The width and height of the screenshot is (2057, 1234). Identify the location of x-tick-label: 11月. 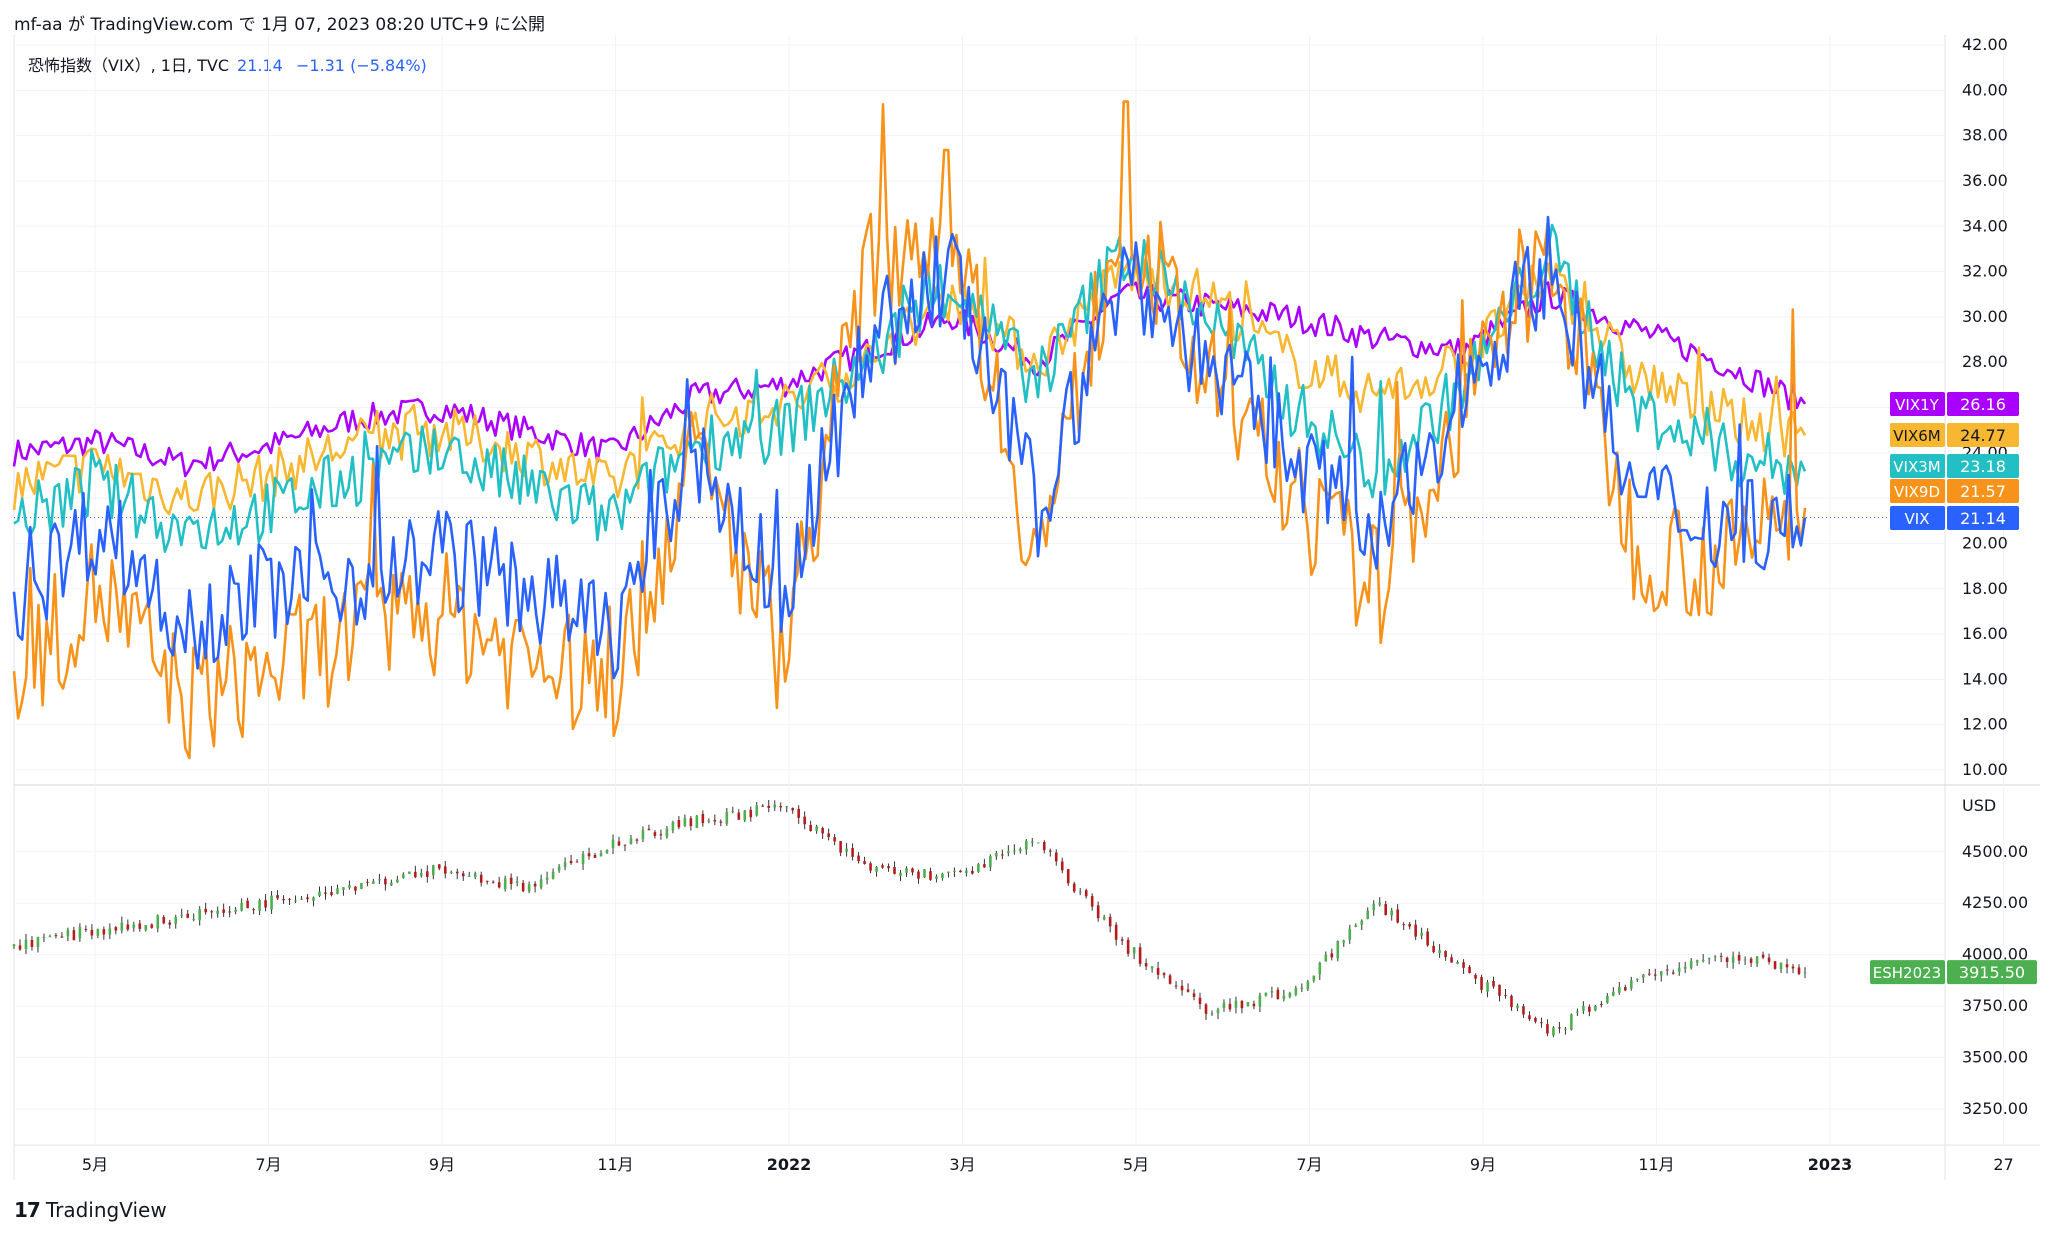
(1656, 1164).